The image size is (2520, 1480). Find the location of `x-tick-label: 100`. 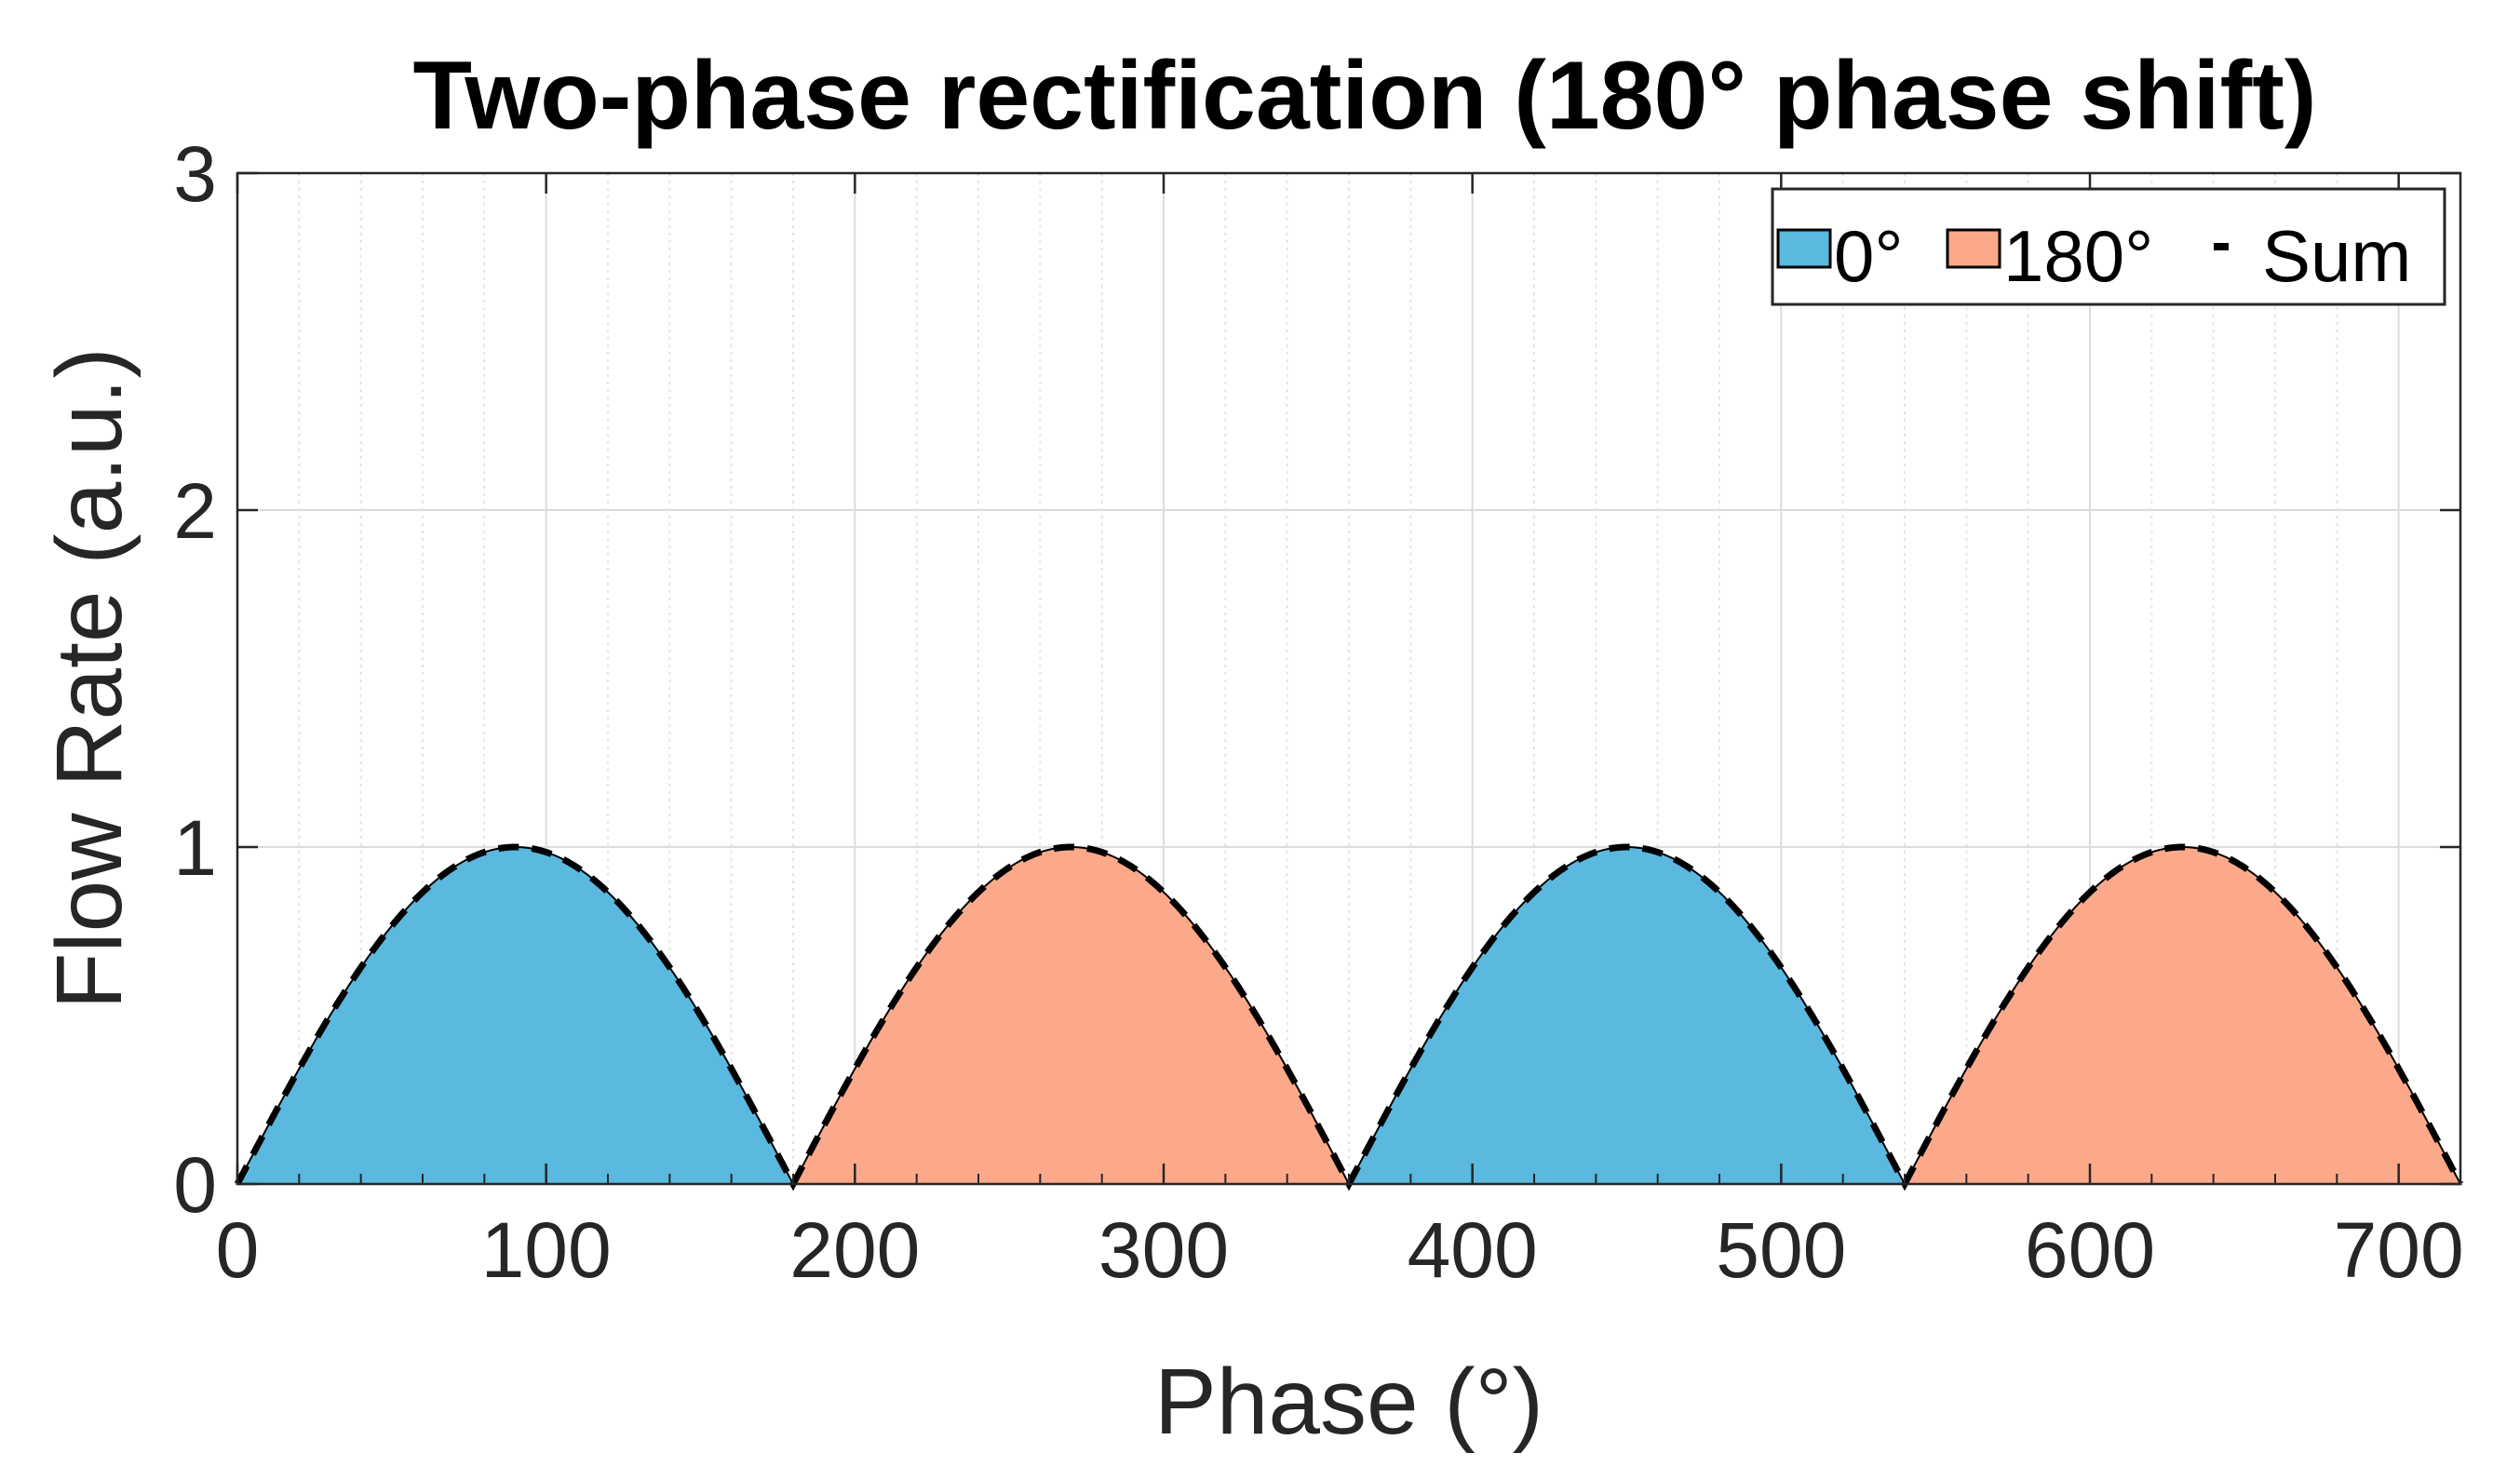

x-tick-label: 100 is located at coordinates (546, 1250).